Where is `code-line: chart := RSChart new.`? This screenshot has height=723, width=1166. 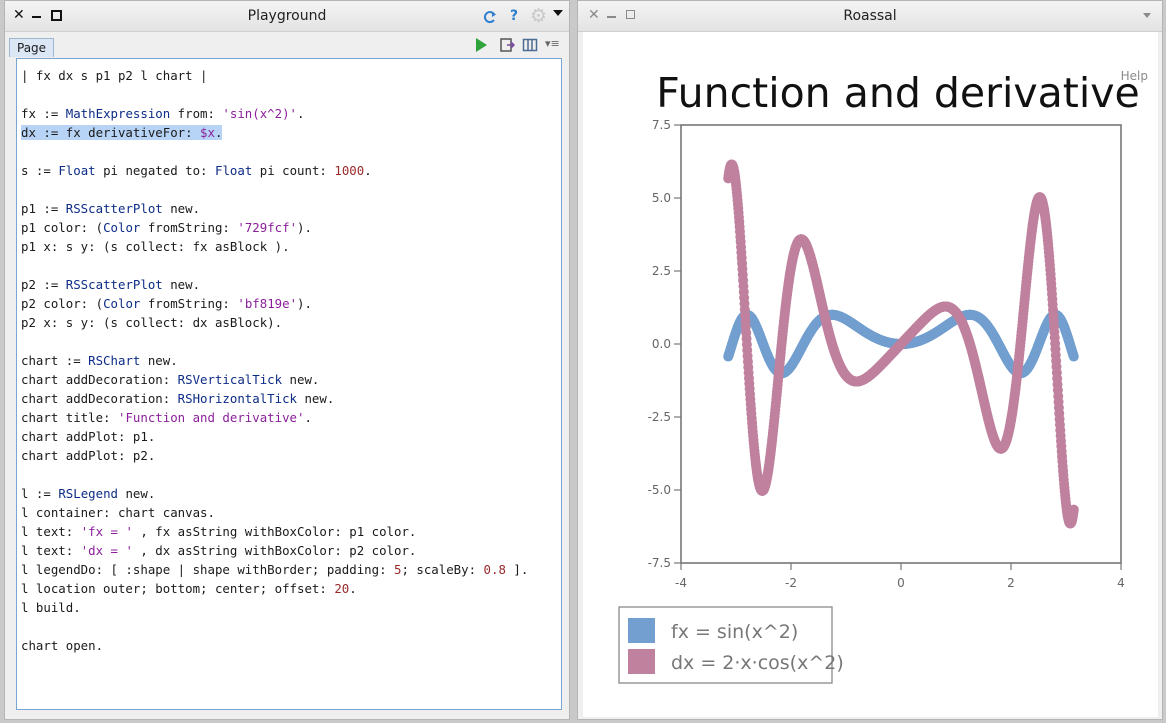 code-line: chart := RSChart new. is located at coordinates (291, 360).